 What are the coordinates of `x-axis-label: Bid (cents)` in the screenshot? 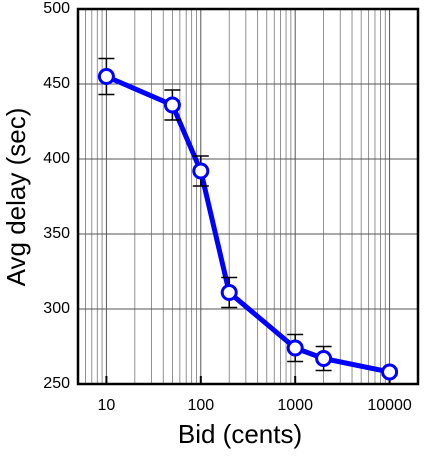 It's located at (240, 434).